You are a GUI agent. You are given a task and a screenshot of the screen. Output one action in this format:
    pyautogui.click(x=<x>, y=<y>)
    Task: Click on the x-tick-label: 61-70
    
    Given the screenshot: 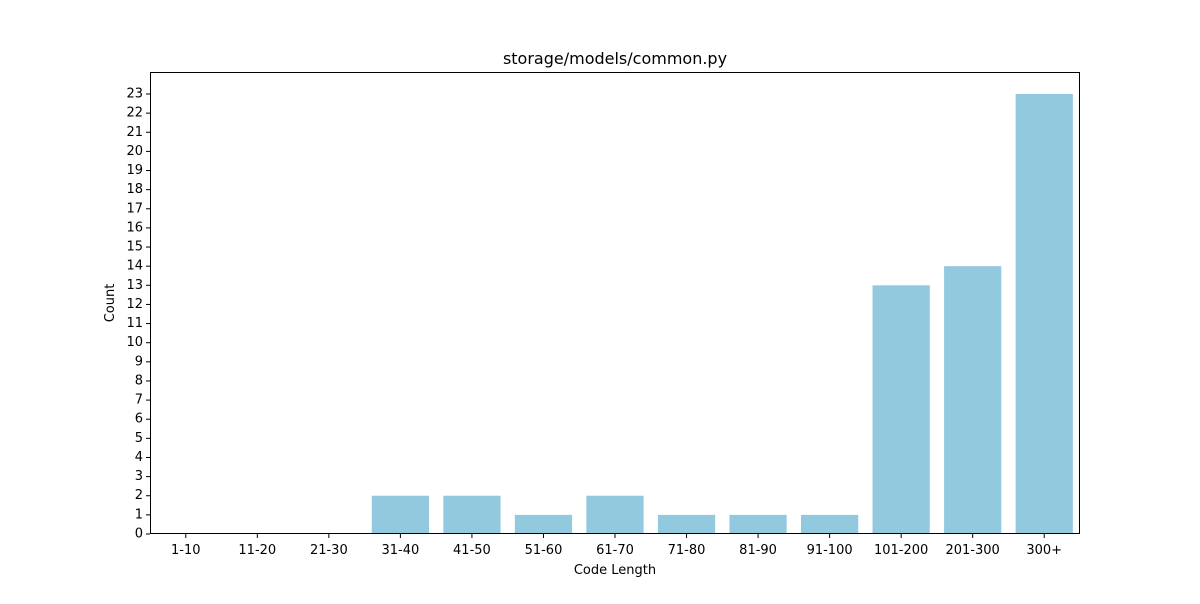 What is the action you would take?
    pyautogui.click(x=615, y=550)
    